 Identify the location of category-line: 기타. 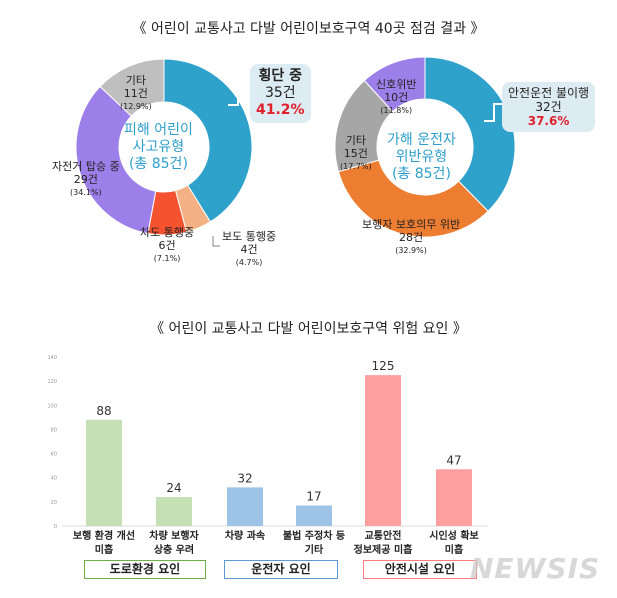
(314, 550).